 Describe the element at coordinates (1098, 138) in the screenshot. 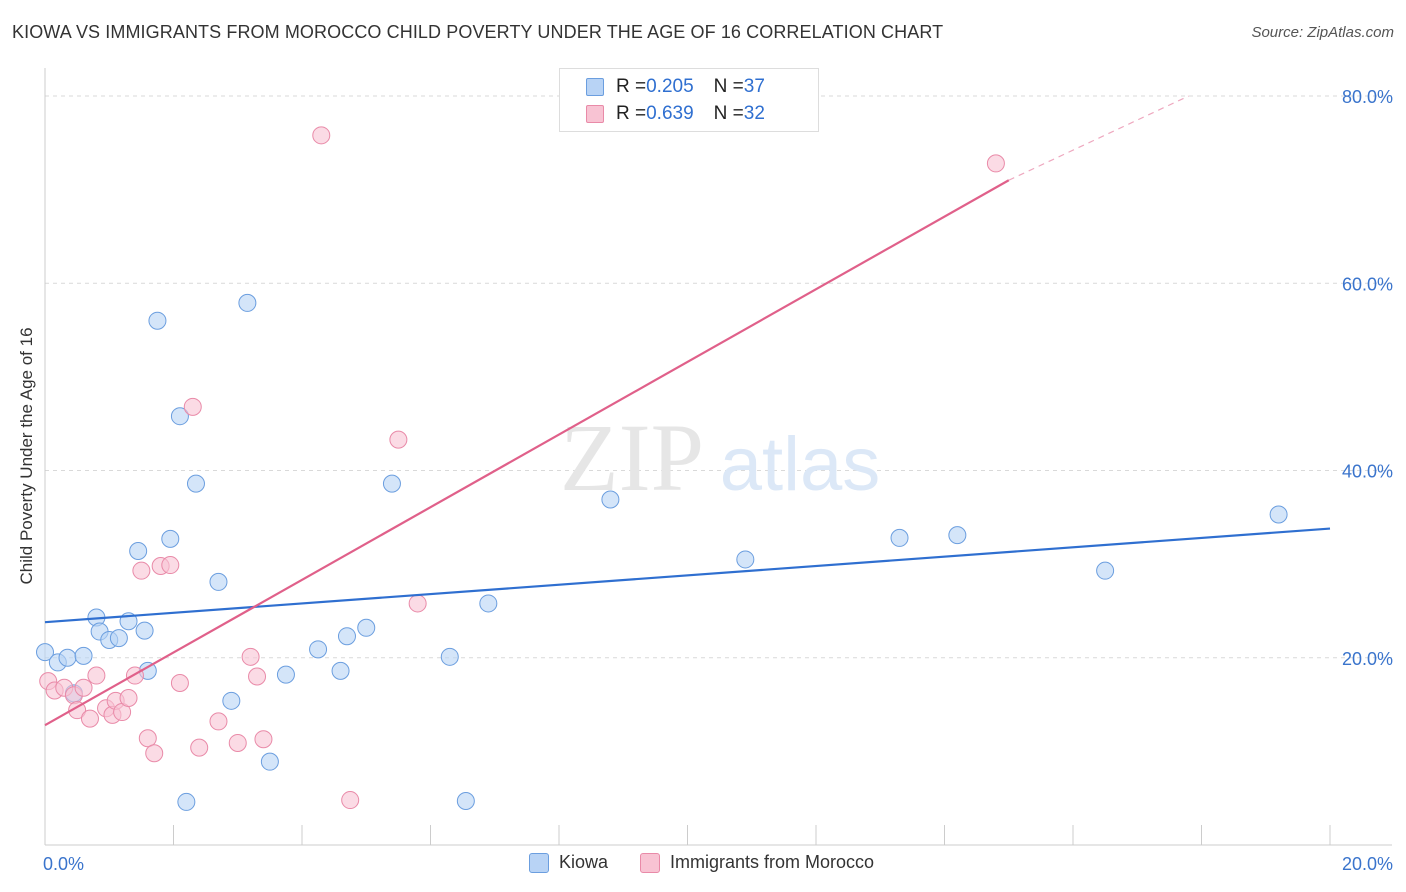

I see `morocco-trend-extension` at that location.